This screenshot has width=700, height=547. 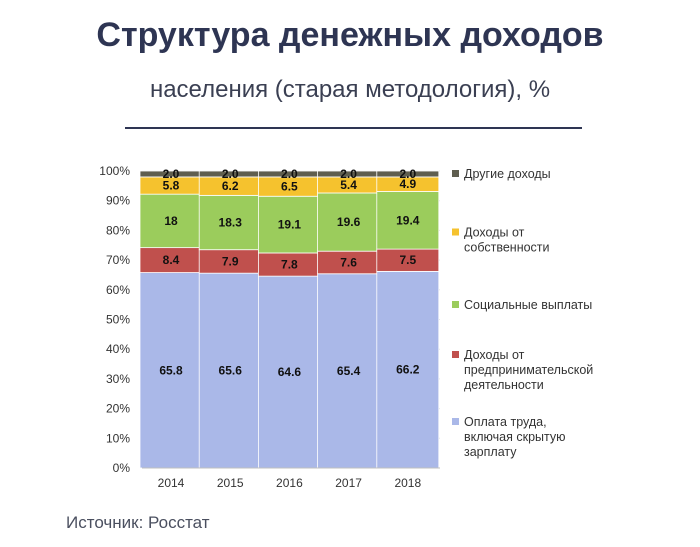 I want to click on y-tick-label: 40%, so click(x=118, y=349).